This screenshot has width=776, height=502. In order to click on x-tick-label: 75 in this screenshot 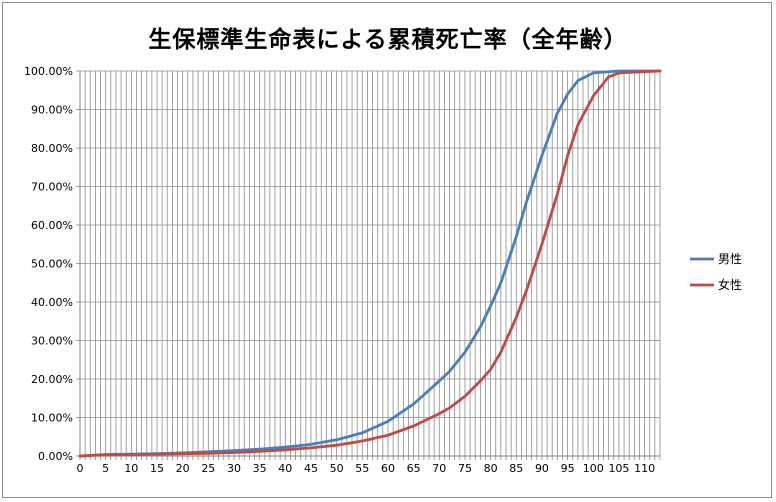, I will do `click(465, 468)`.